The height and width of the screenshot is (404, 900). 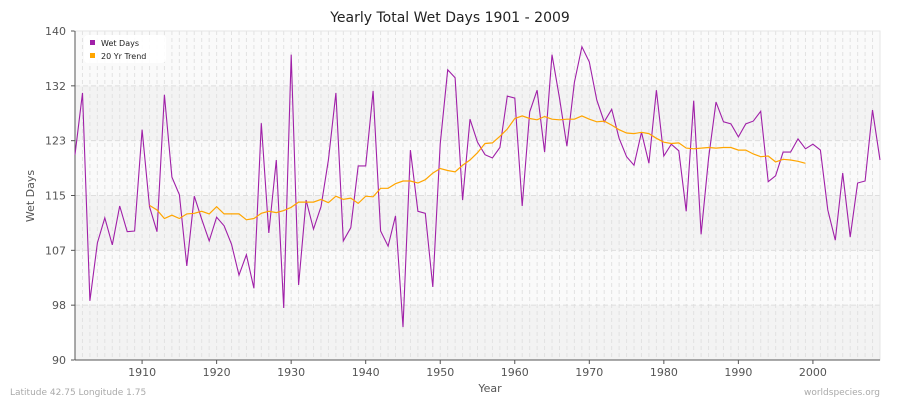 I want to click on x-tick-label: 1980, so click(x=664, y=372).